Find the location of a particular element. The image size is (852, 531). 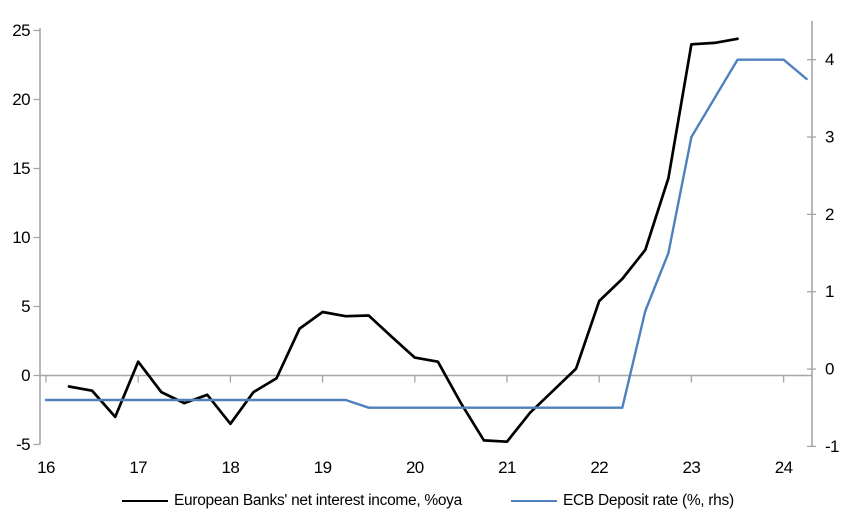

x-axis-tick-label: 19 is located at coordinates (323, 467).